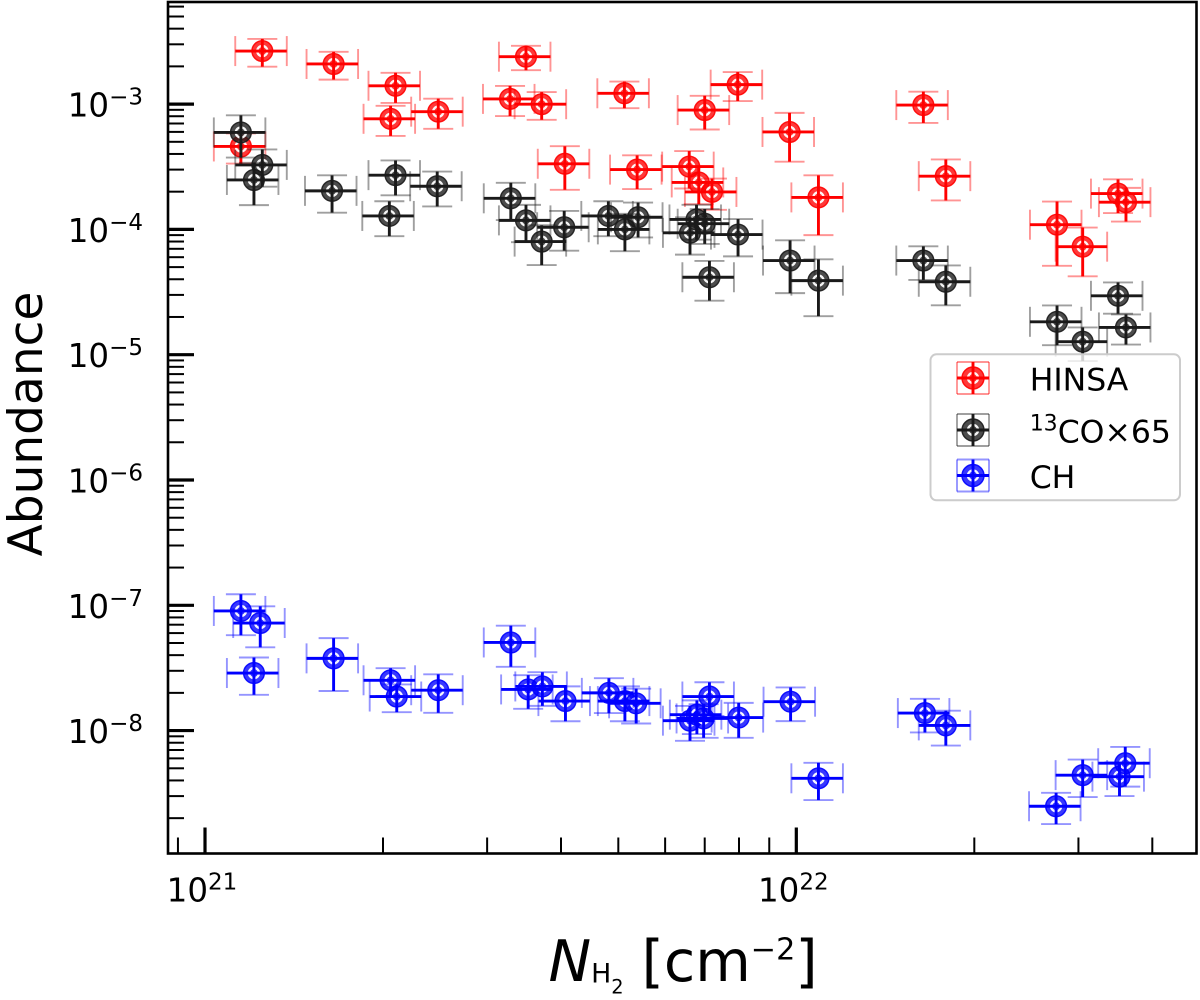  What do you see at coordinates (660, 868) in the screenshot?
I see `x-axis: 1021 1022` at bounding box center [660, 868].